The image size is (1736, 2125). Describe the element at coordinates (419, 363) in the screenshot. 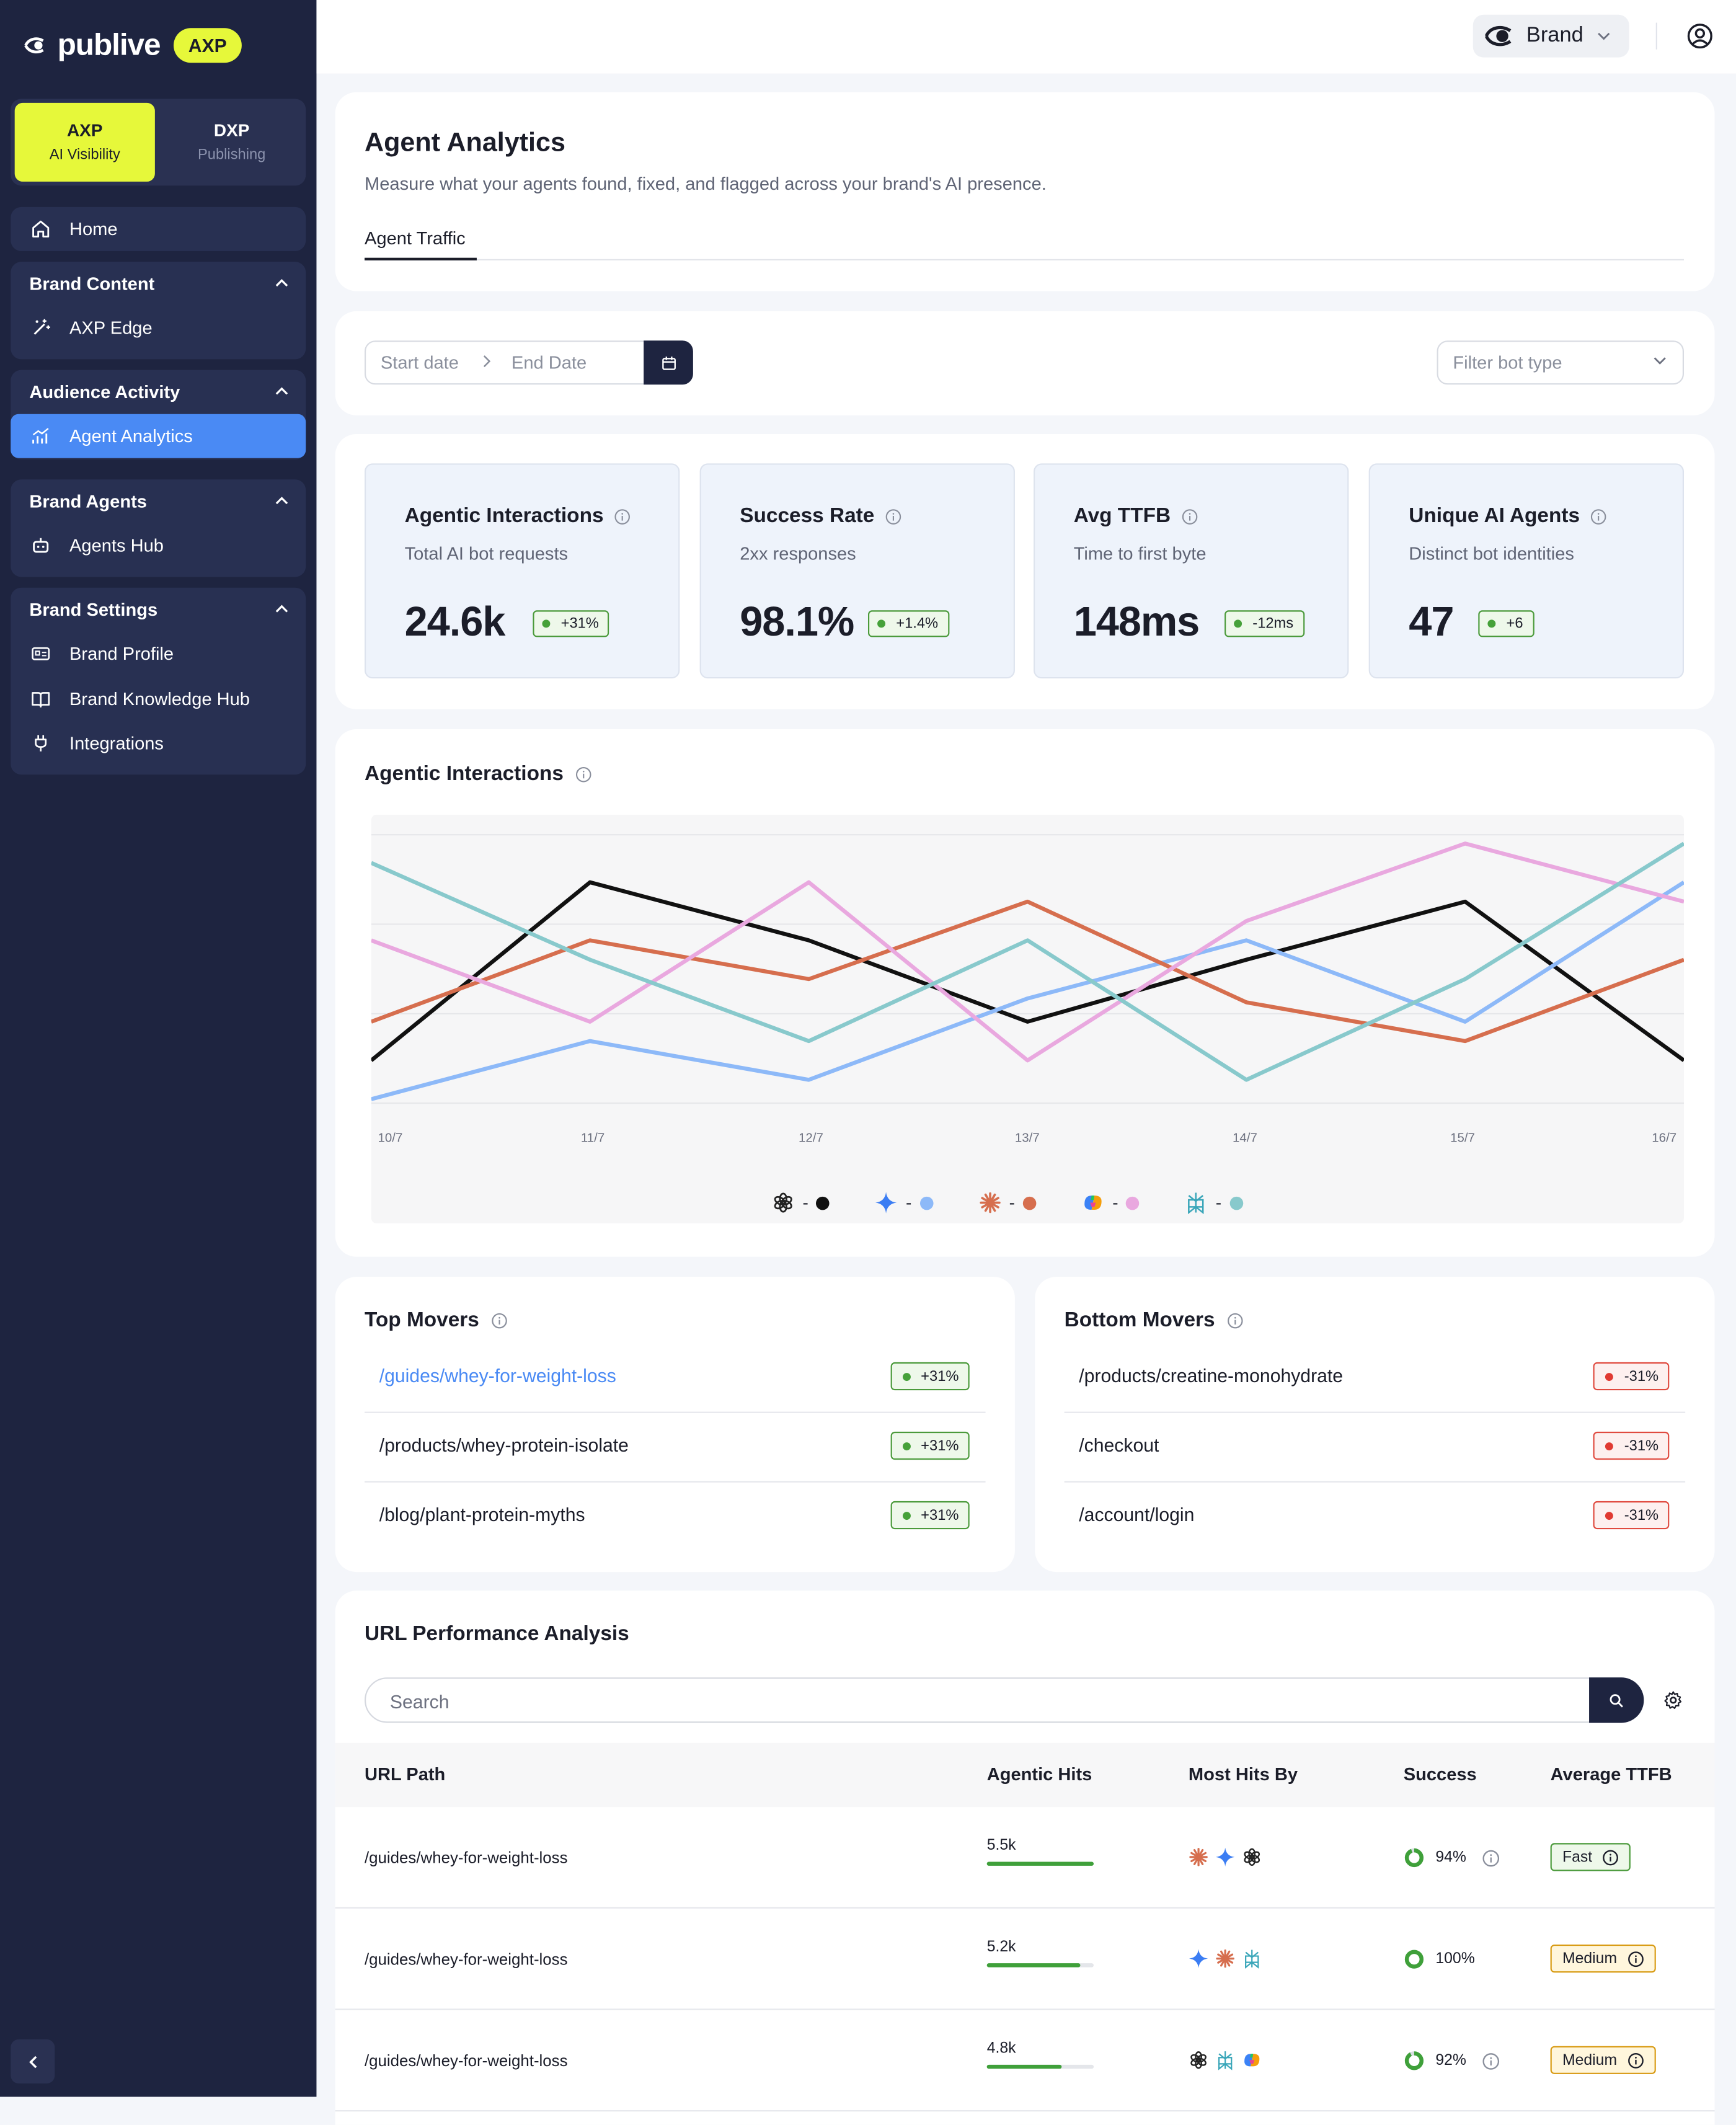

I see `start-date-input: Start date` at that location.